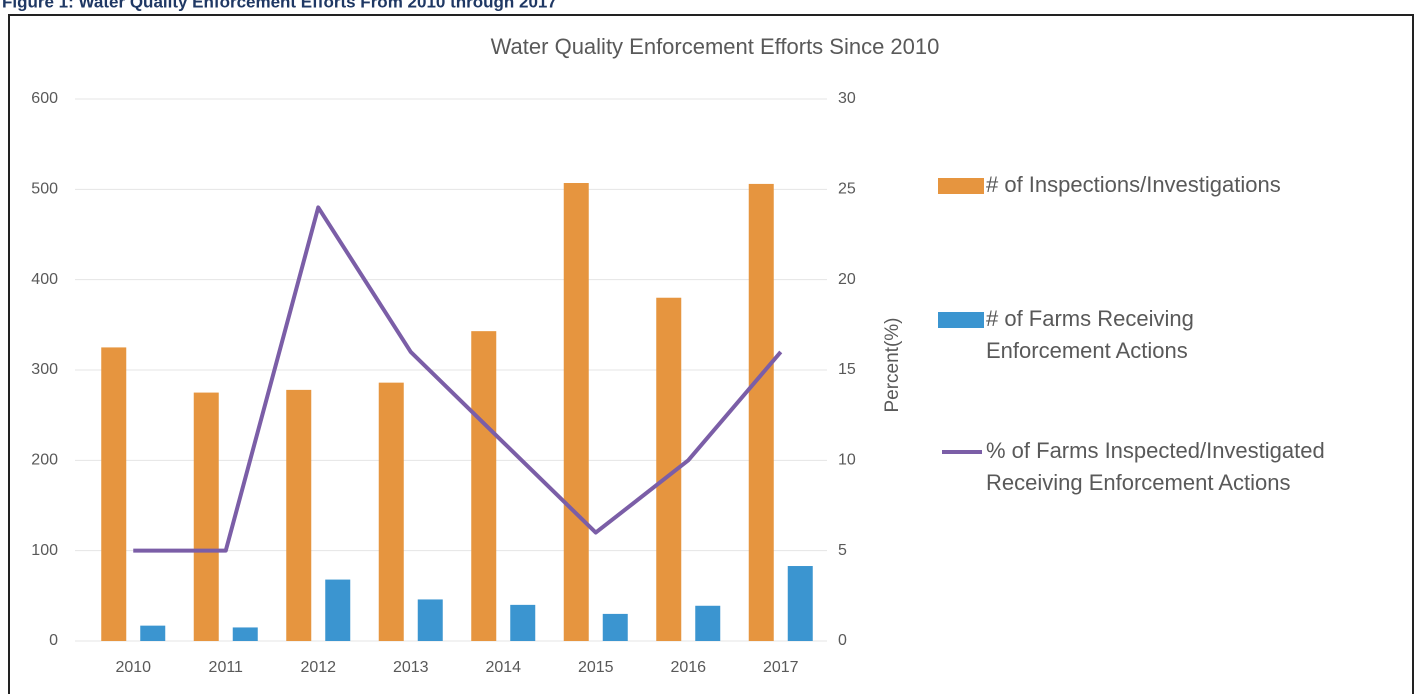 The width and height of the screenshot is (1418, 694). I want to click on legend-label: # of Inspections/Investigations, so click(1133, 184).